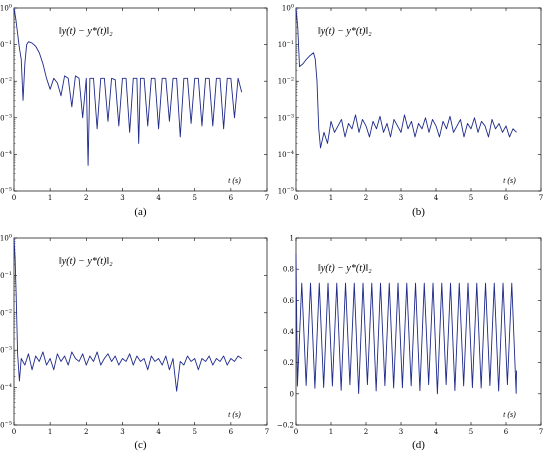 The image size is (550, 458). I want to click on y-tick-label: 0.2, so click(288, 363).